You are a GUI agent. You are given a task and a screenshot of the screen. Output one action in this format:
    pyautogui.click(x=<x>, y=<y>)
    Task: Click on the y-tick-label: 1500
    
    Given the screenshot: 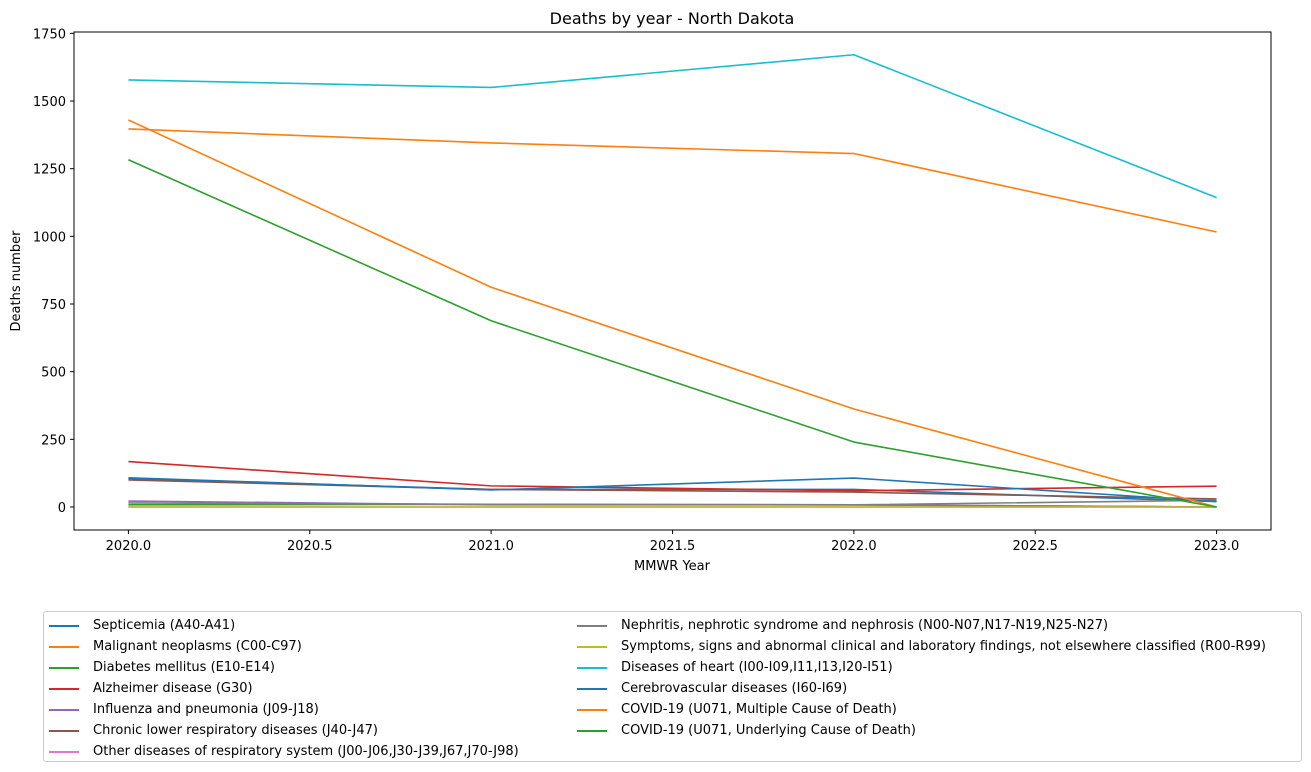 What is the action you would take?
    pyautogui.click(x=49, y=102)
    